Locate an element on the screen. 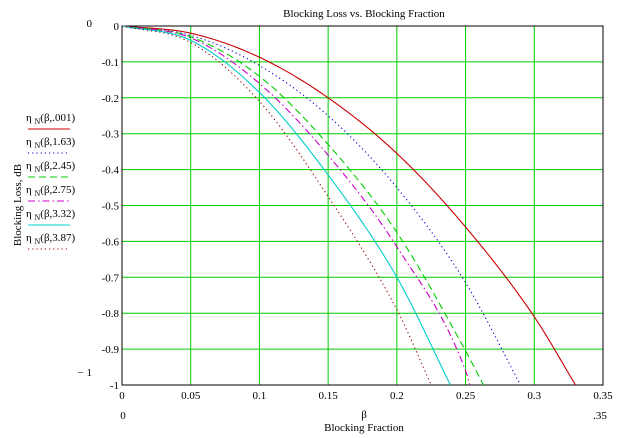 The height and width of the screenshot is (438, 629). x-tick-label: 0.05 is located at coordinates (191, 396).